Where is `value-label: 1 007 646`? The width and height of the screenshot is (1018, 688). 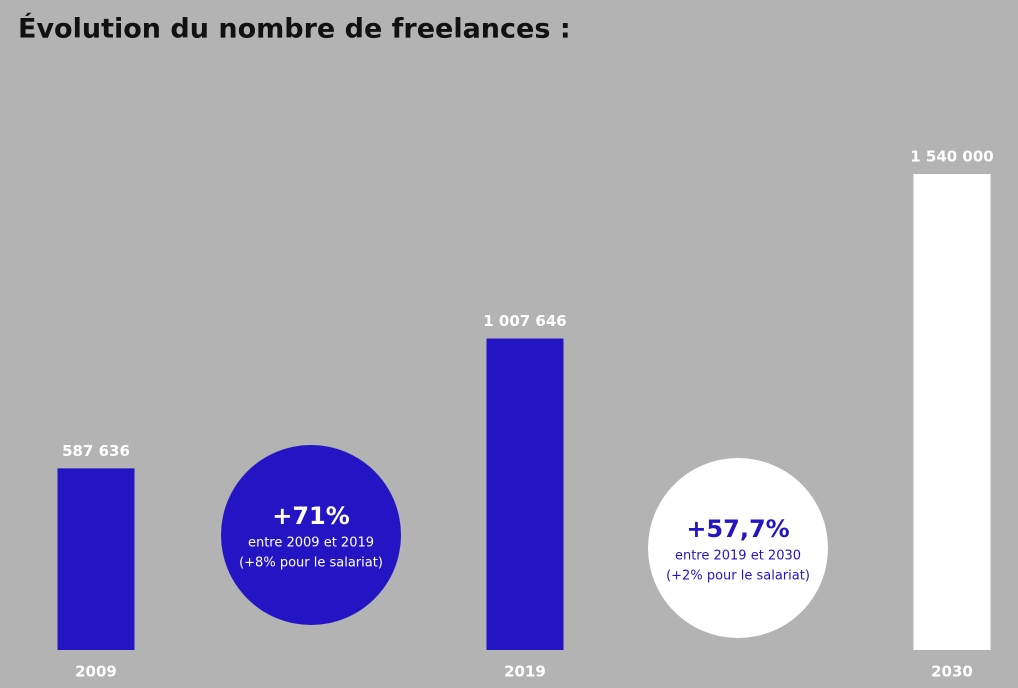
value-label: 1 007 646 is located at coordinates (525, 321).